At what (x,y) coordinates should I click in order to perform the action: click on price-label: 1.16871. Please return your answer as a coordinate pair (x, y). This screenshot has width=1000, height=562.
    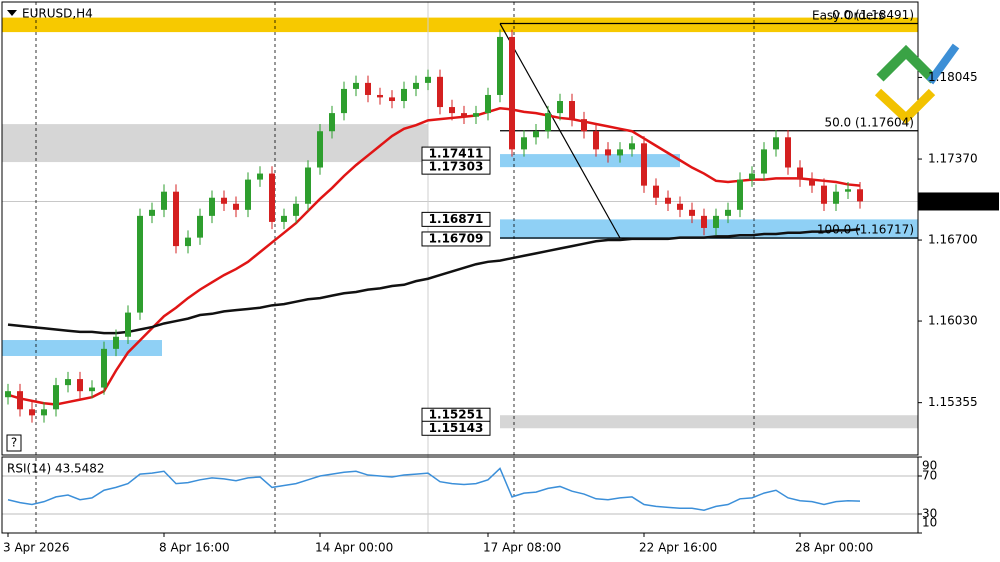
    Looking at the image, I should click on (456, 219).